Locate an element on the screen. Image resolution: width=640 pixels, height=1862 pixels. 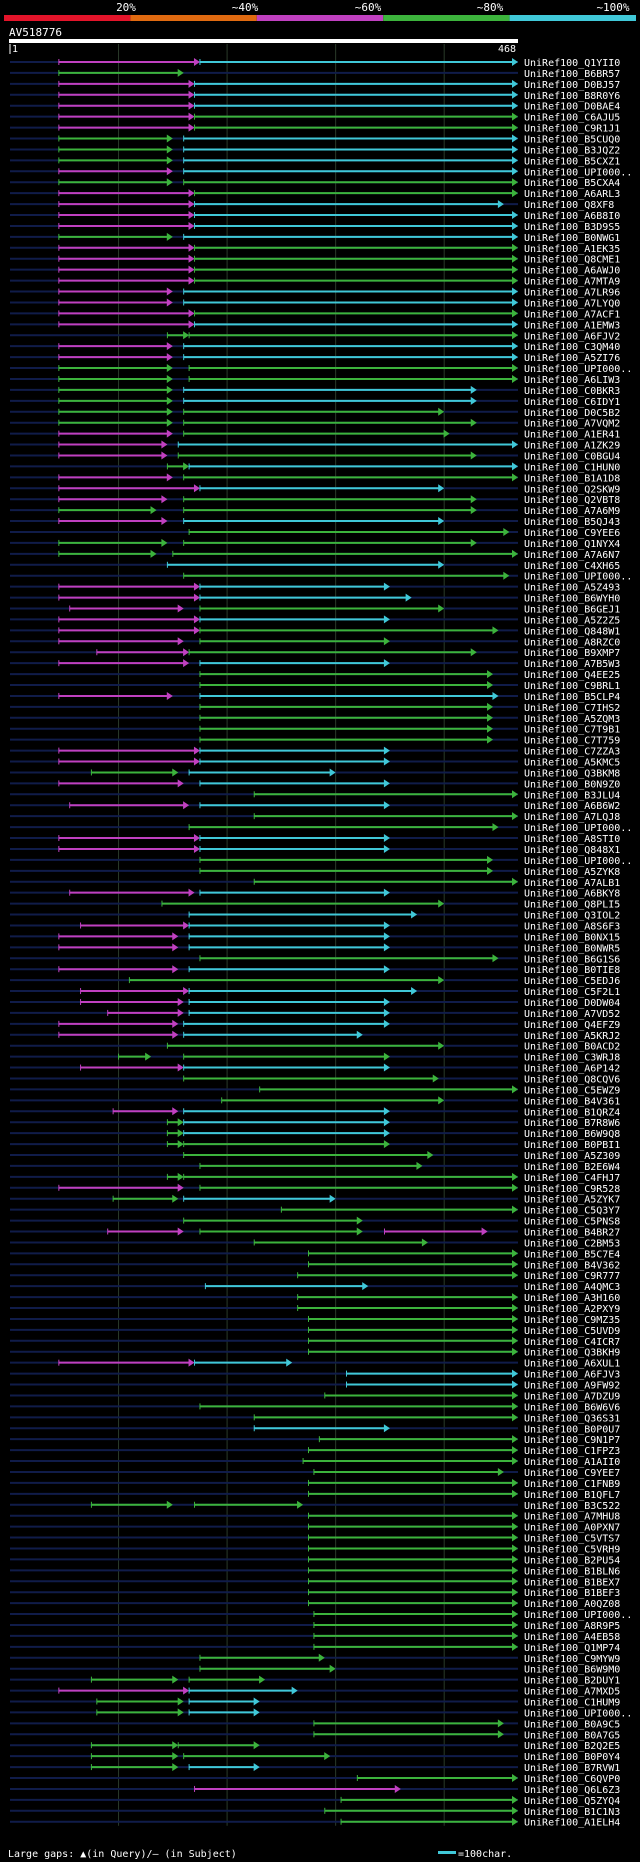
subject-label: UniRef100_A7MXD5 is located at coordinates (572, 1692).